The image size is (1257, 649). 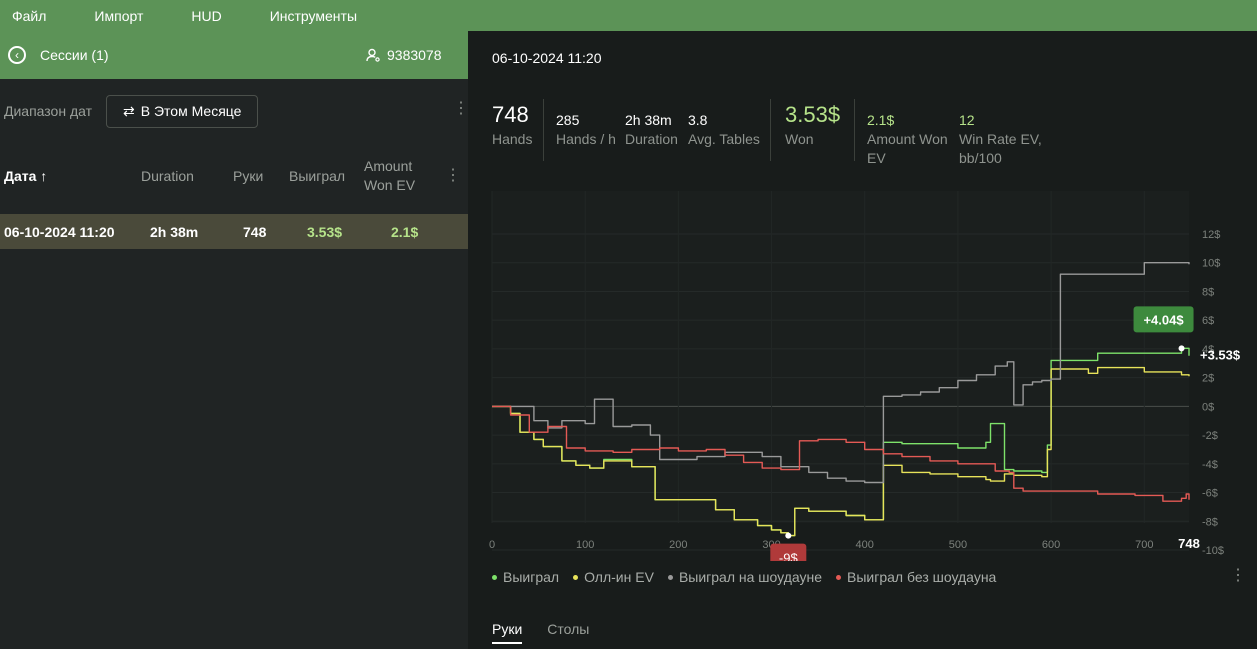 I want to click on stat-amount-won-ev: 2.1$ Amount Won EV, so click(x=907, y=139).